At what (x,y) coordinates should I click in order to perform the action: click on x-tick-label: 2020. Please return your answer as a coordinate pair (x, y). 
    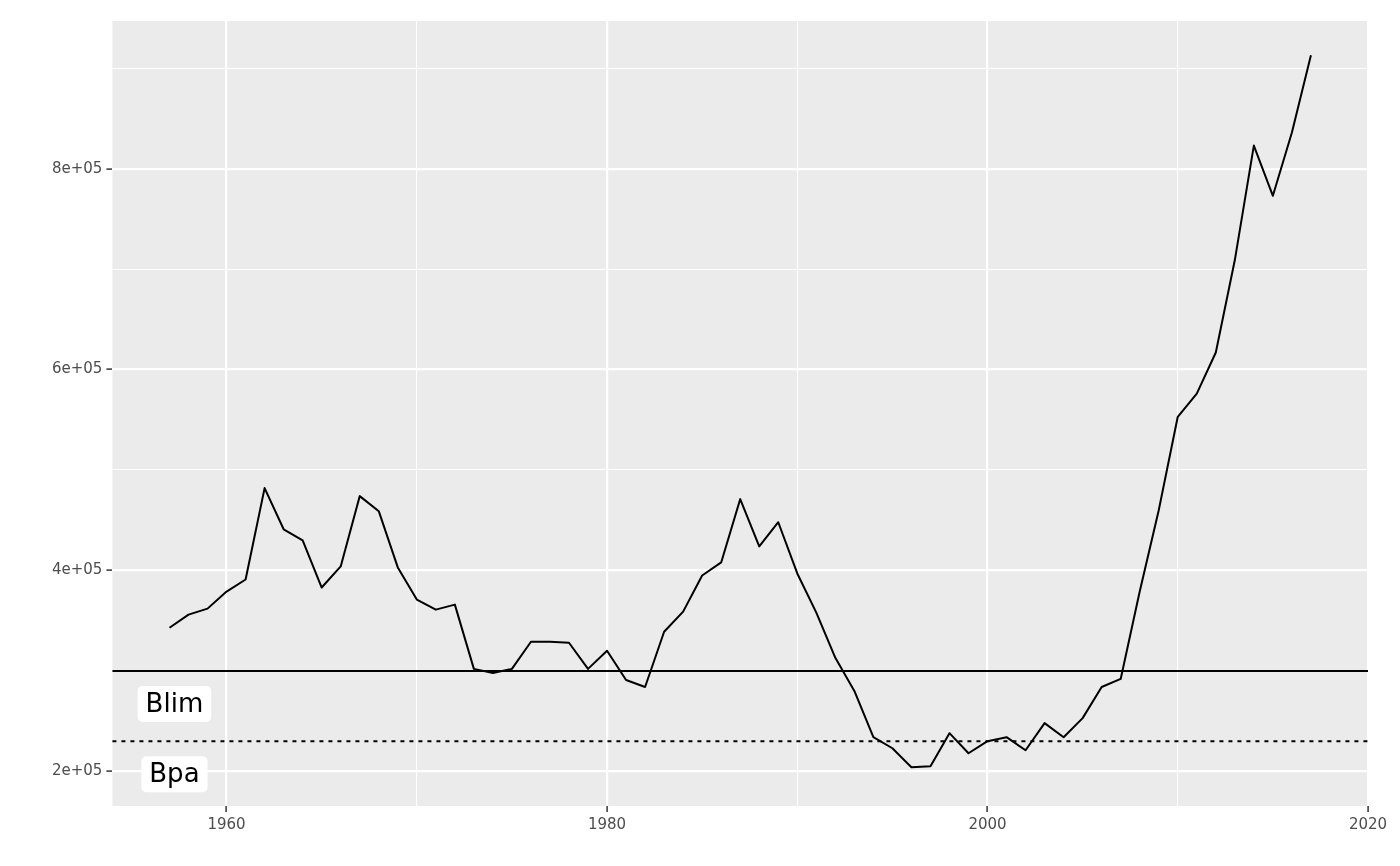
    Looking at the image, I should click on (1368, 823).